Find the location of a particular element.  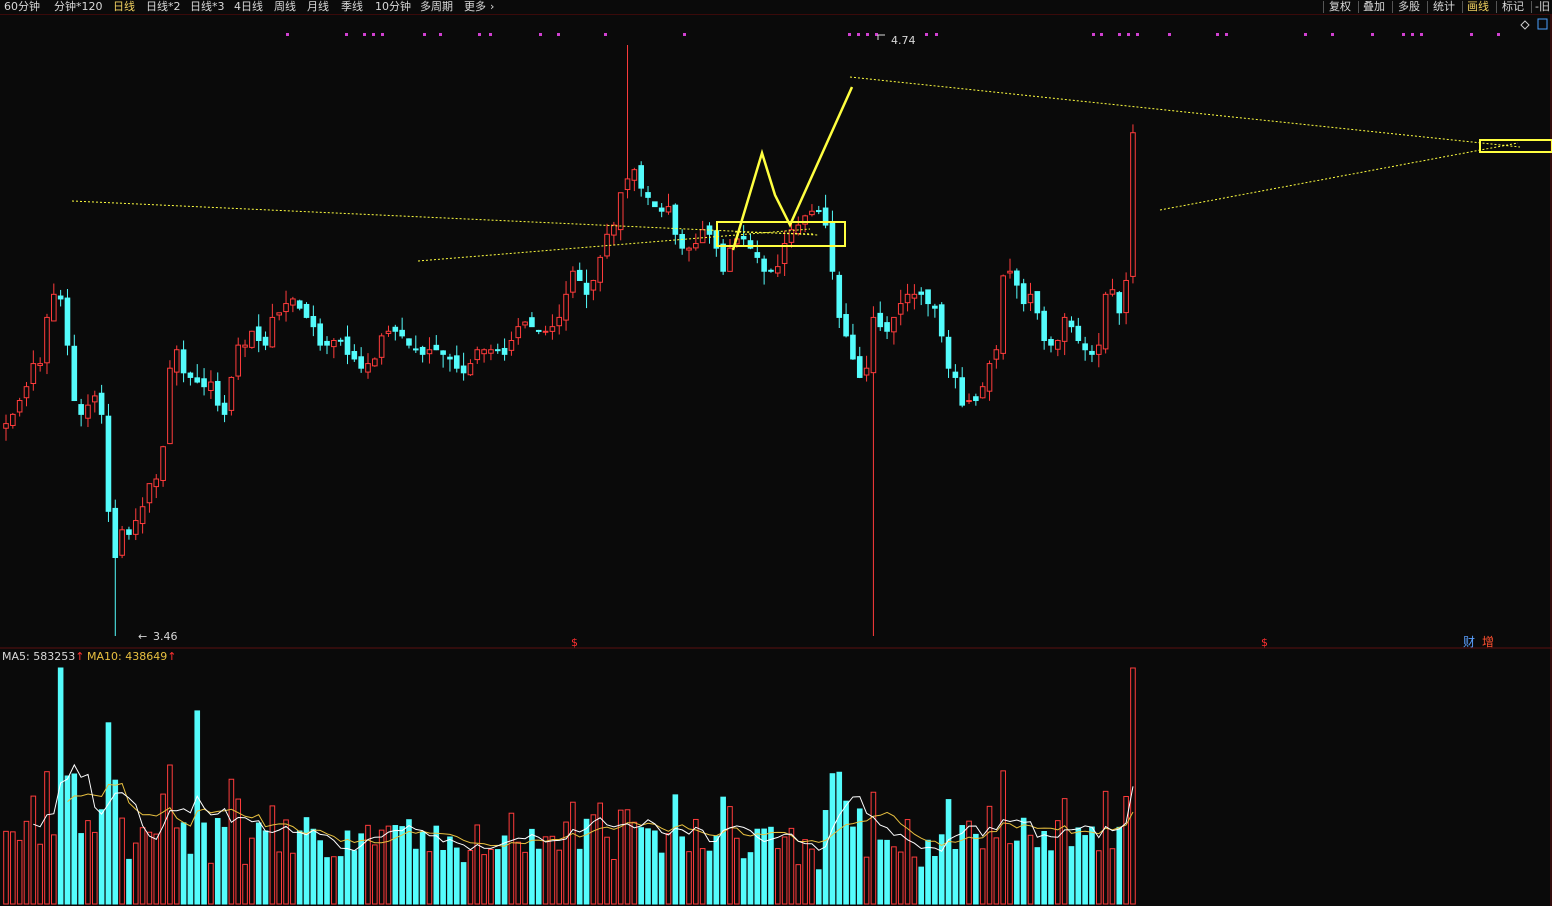

tab-4day: 4日线 is located at coordinates (248, 6).